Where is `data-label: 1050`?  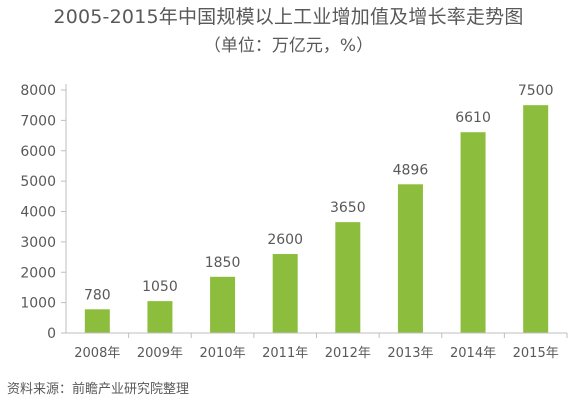 data-label: 1050 is located at coordinates (160, 287).